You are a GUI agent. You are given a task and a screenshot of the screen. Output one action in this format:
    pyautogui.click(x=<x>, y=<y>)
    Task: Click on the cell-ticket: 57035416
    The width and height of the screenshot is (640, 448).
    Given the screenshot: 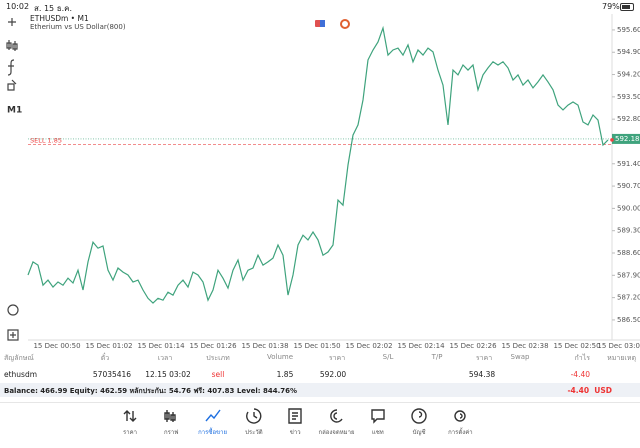 What is the action you would take?
    pyautogui.click(x=112, y=374)
    